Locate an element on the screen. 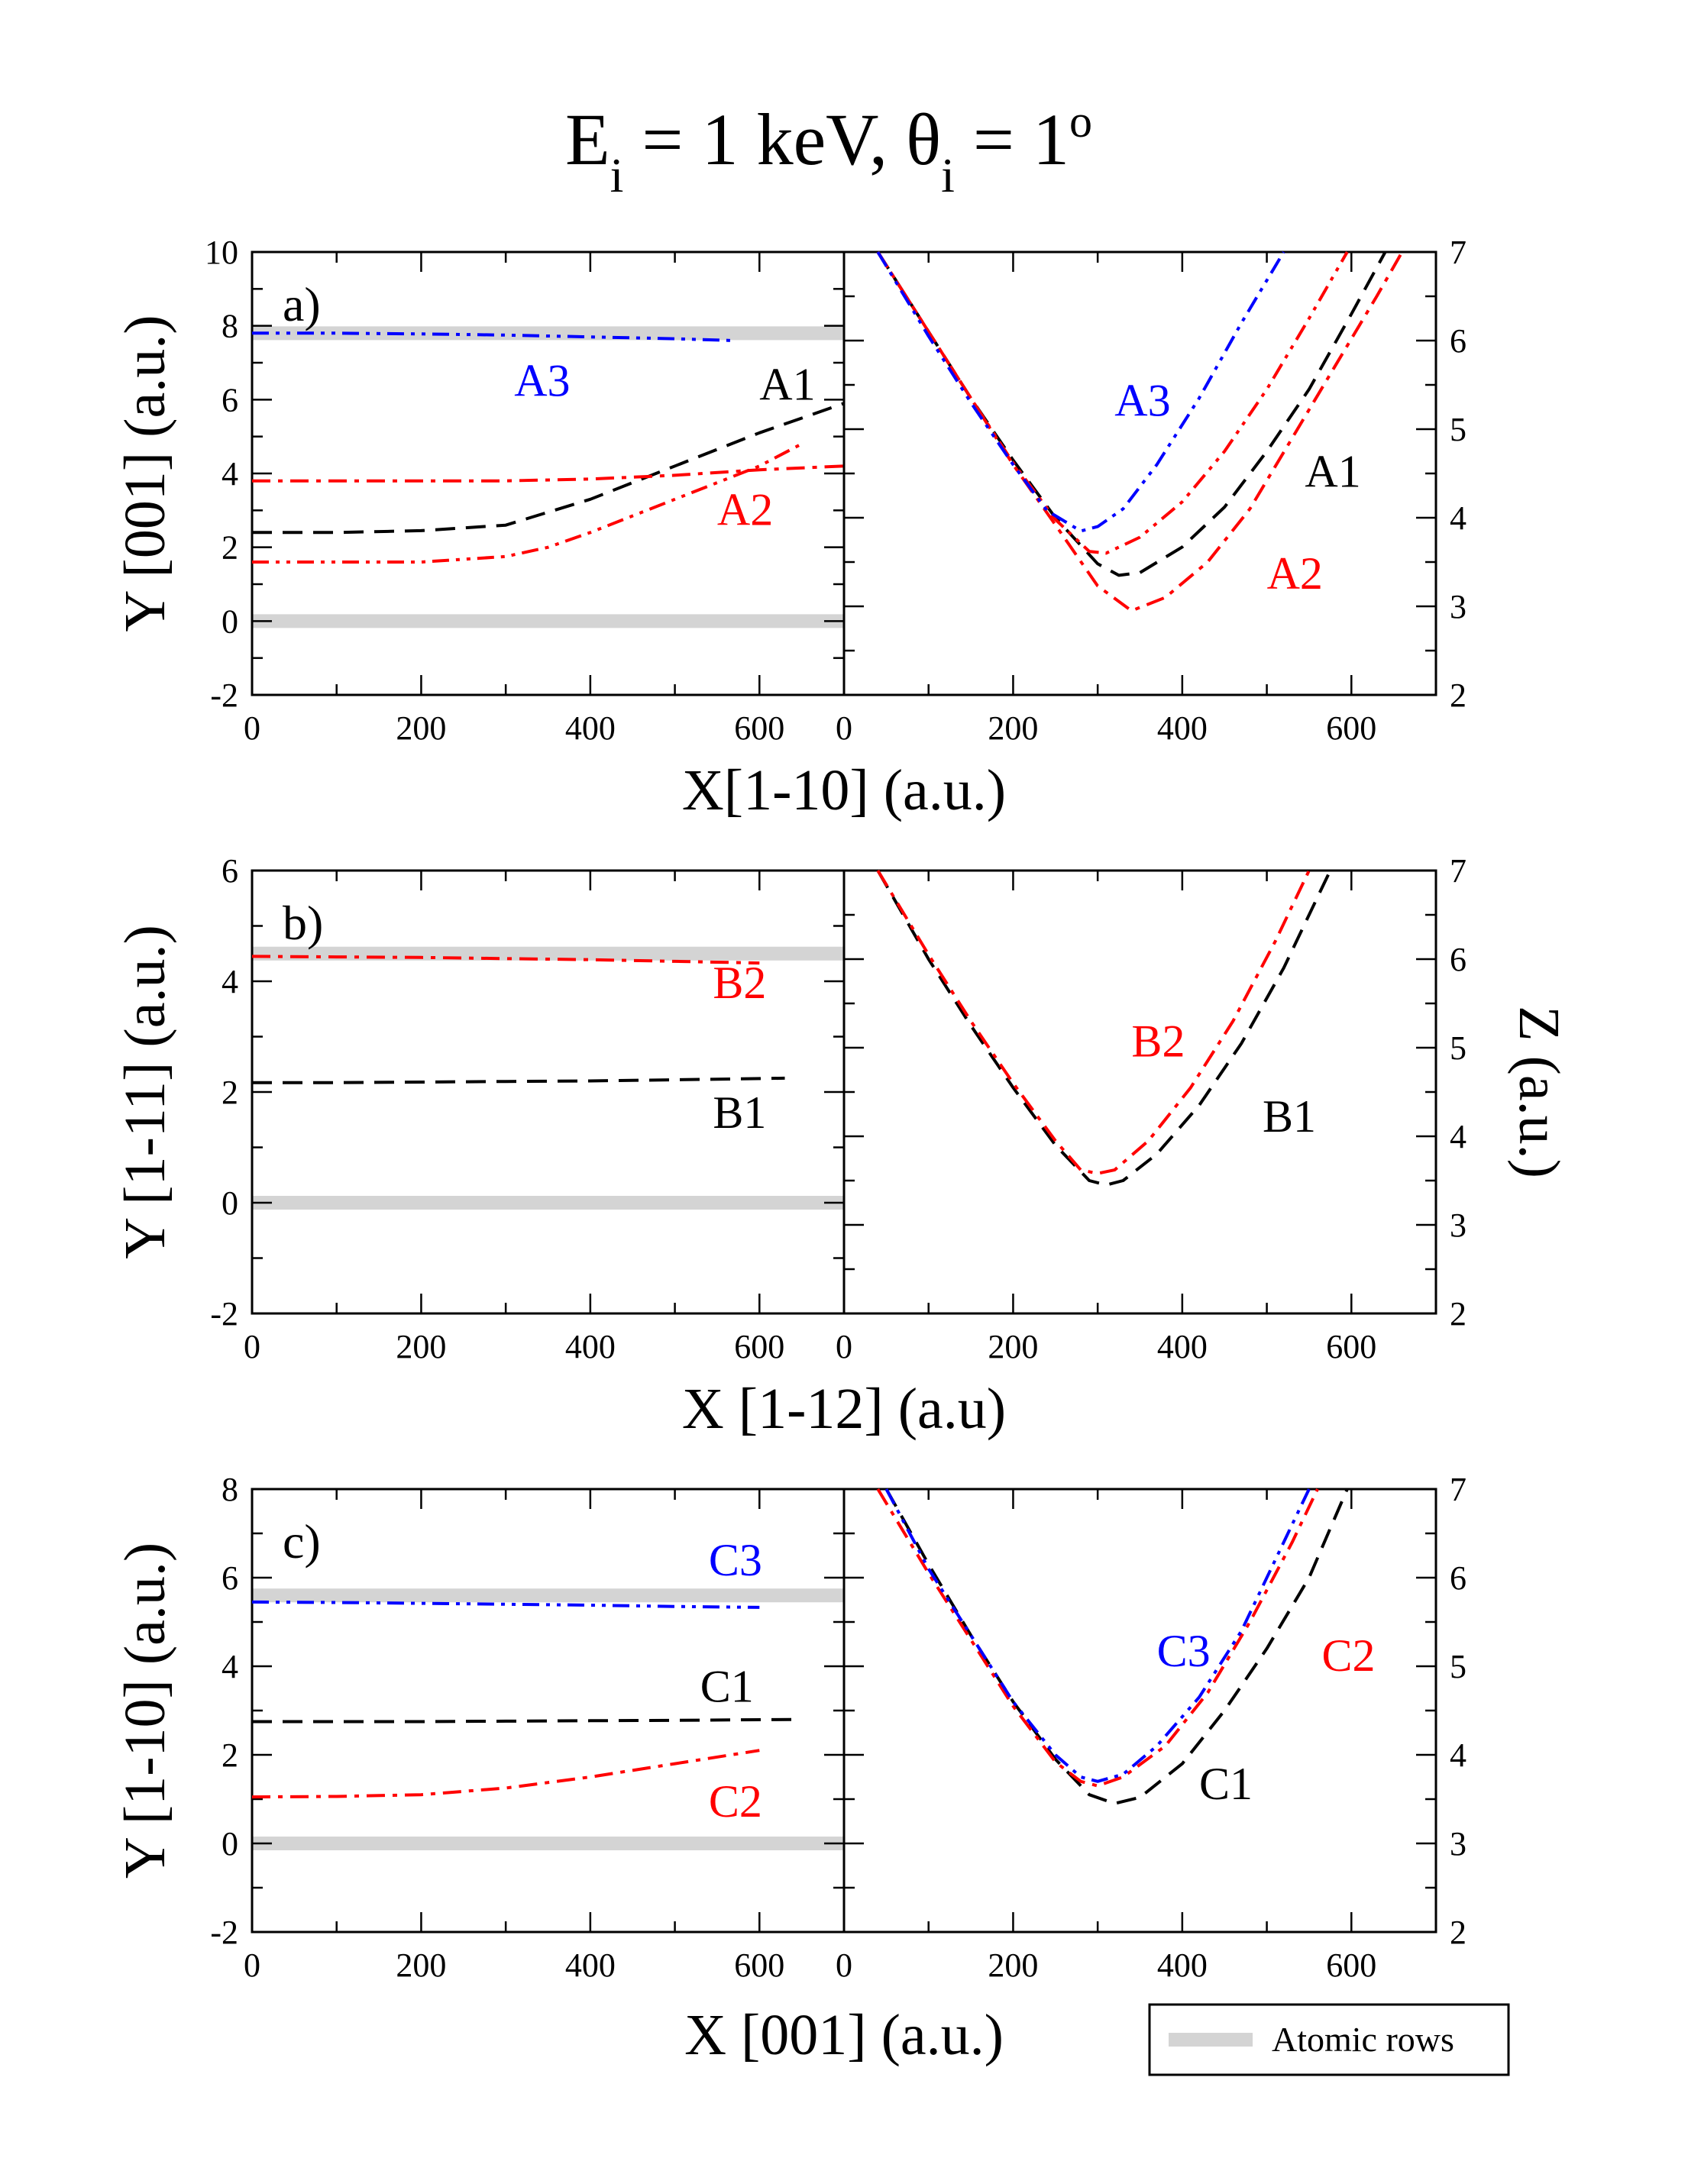 Image resolution: width=1688 pixels, height=2184 pixels. y-tick-label: 10 is located at coordinates (221, 253).